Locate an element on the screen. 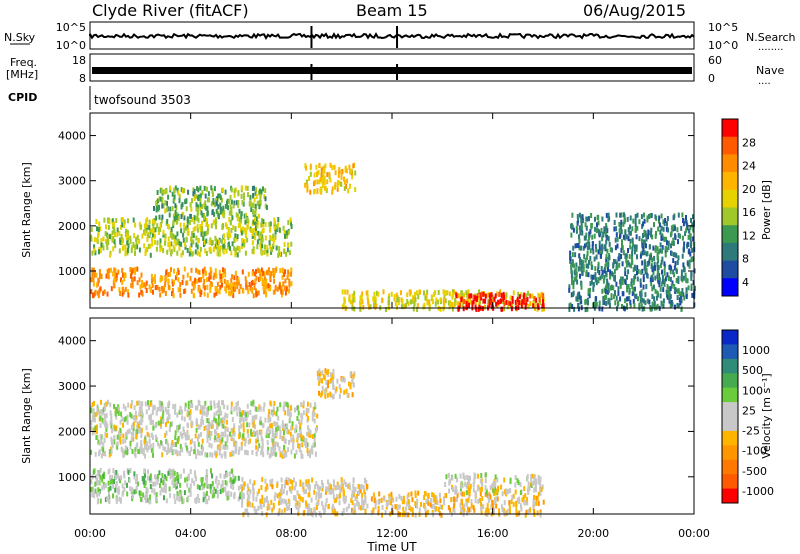  colorbar-tick-label: 100 is located at coordinates (752, 390).